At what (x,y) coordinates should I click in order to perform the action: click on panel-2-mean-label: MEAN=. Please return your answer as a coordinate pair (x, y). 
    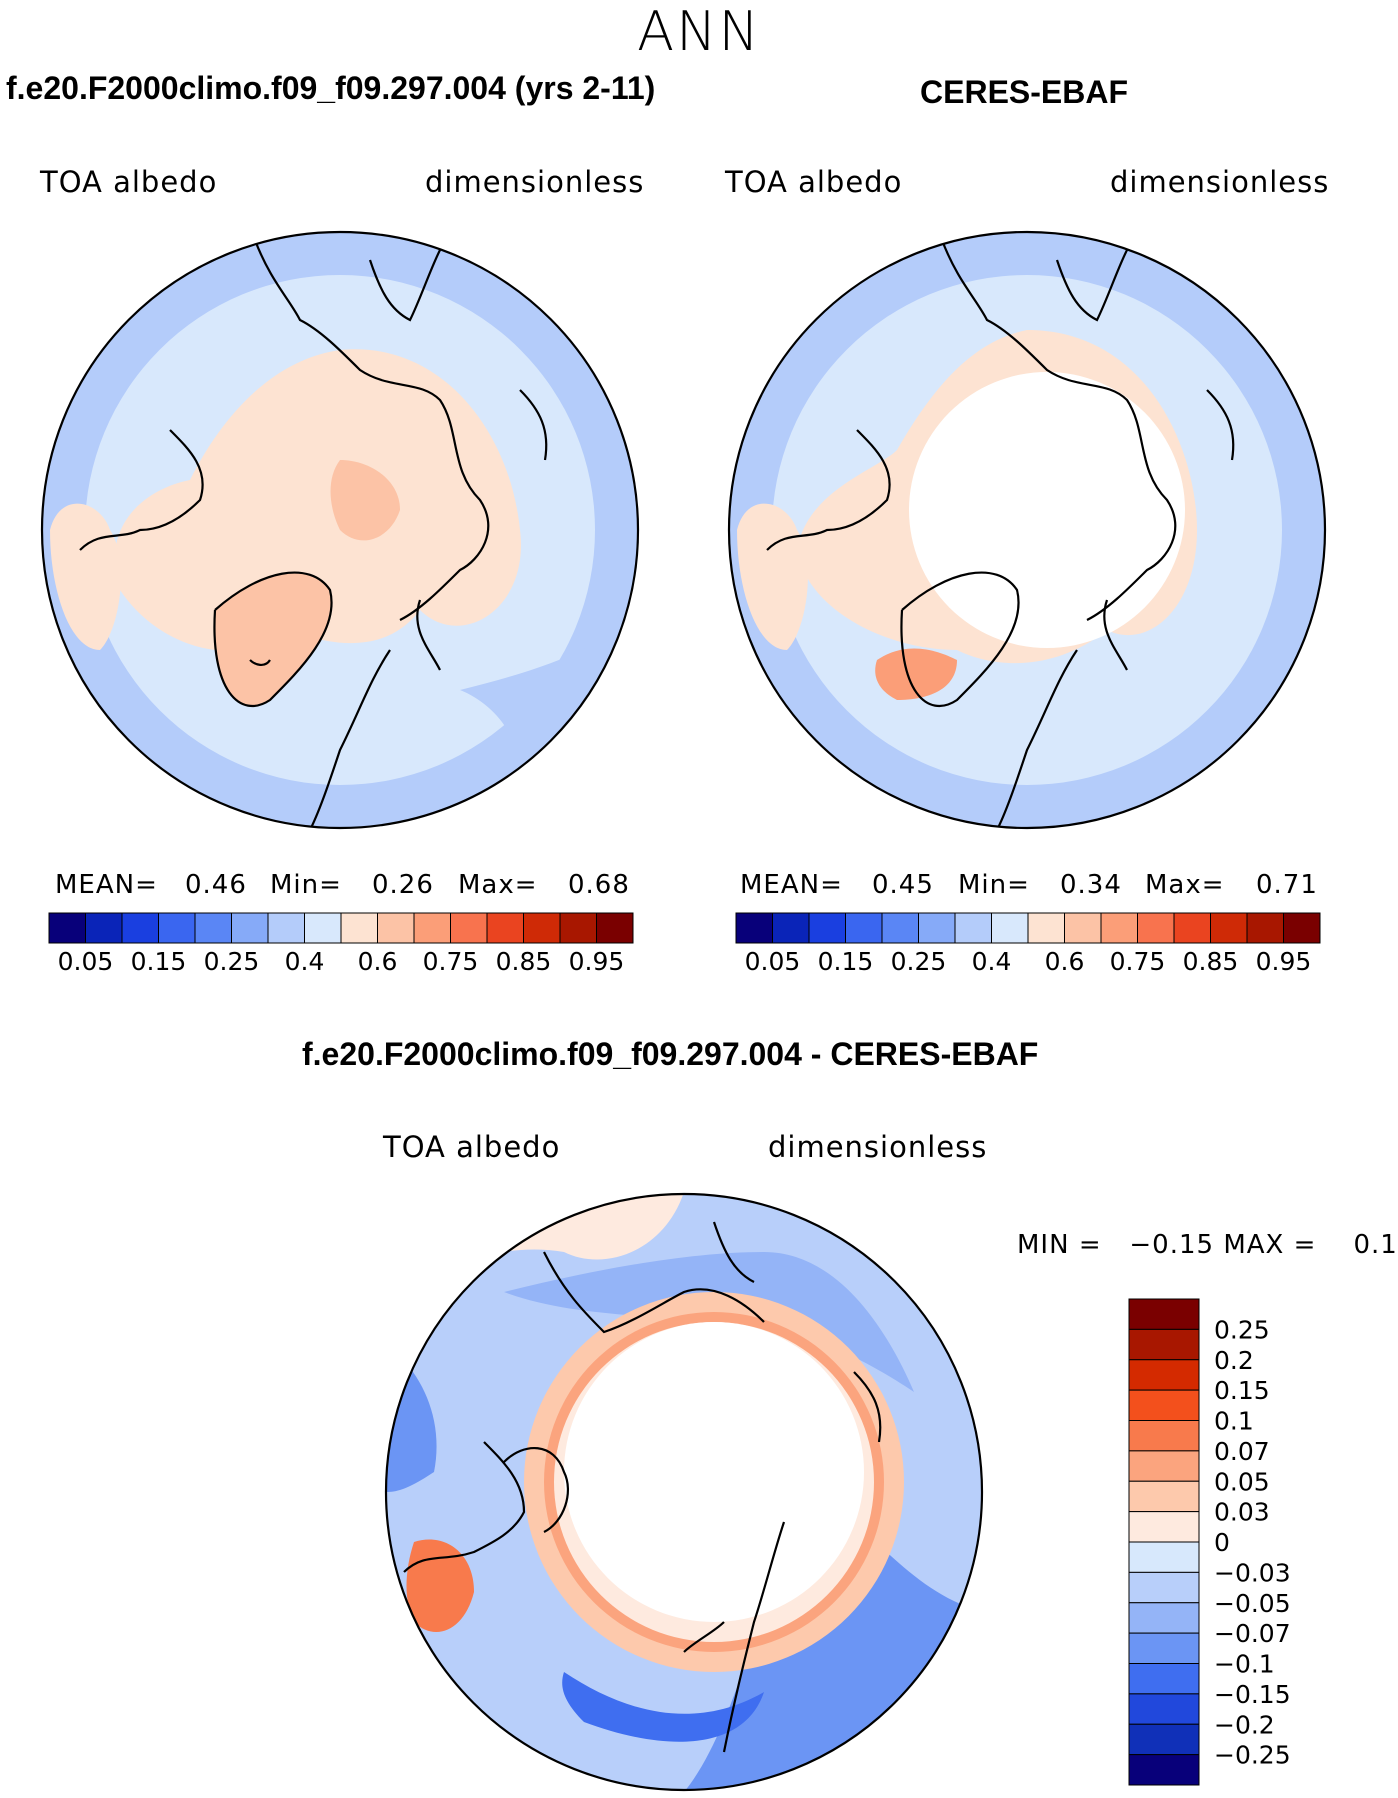
    Looking at the image, I should click on (791, 885).